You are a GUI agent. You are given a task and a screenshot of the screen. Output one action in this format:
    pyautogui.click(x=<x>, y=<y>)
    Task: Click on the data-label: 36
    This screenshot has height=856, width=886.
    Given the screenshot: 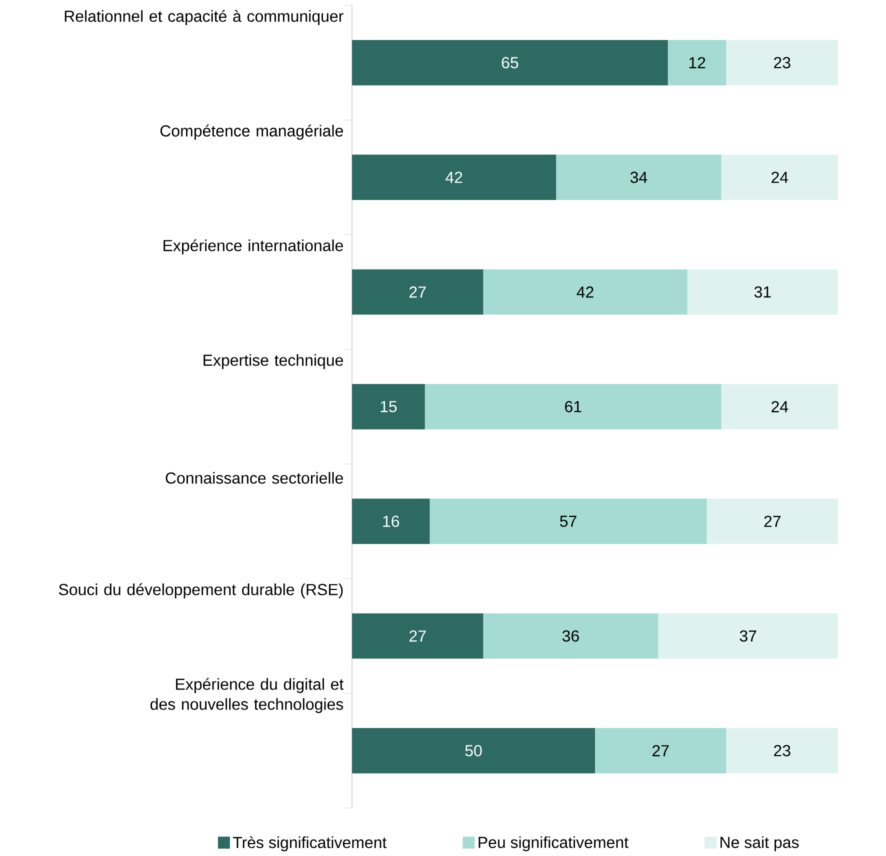 What is the action you would take?
    pyautogui.click(x=570, y=636)
    